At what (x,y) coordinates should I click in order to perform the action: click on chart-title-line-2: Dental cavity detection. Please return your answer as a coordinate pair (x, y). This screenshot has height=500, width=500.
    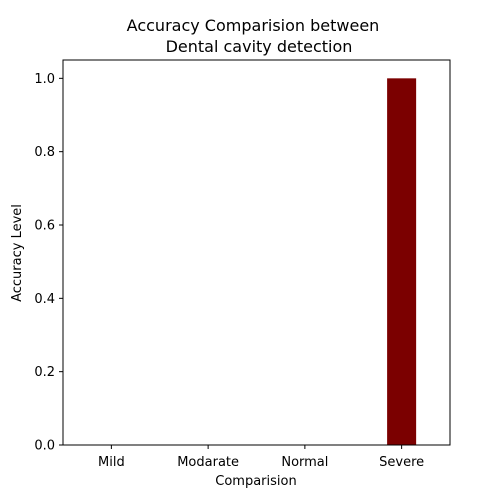
    Looking at the image, I should click on (259, 46).